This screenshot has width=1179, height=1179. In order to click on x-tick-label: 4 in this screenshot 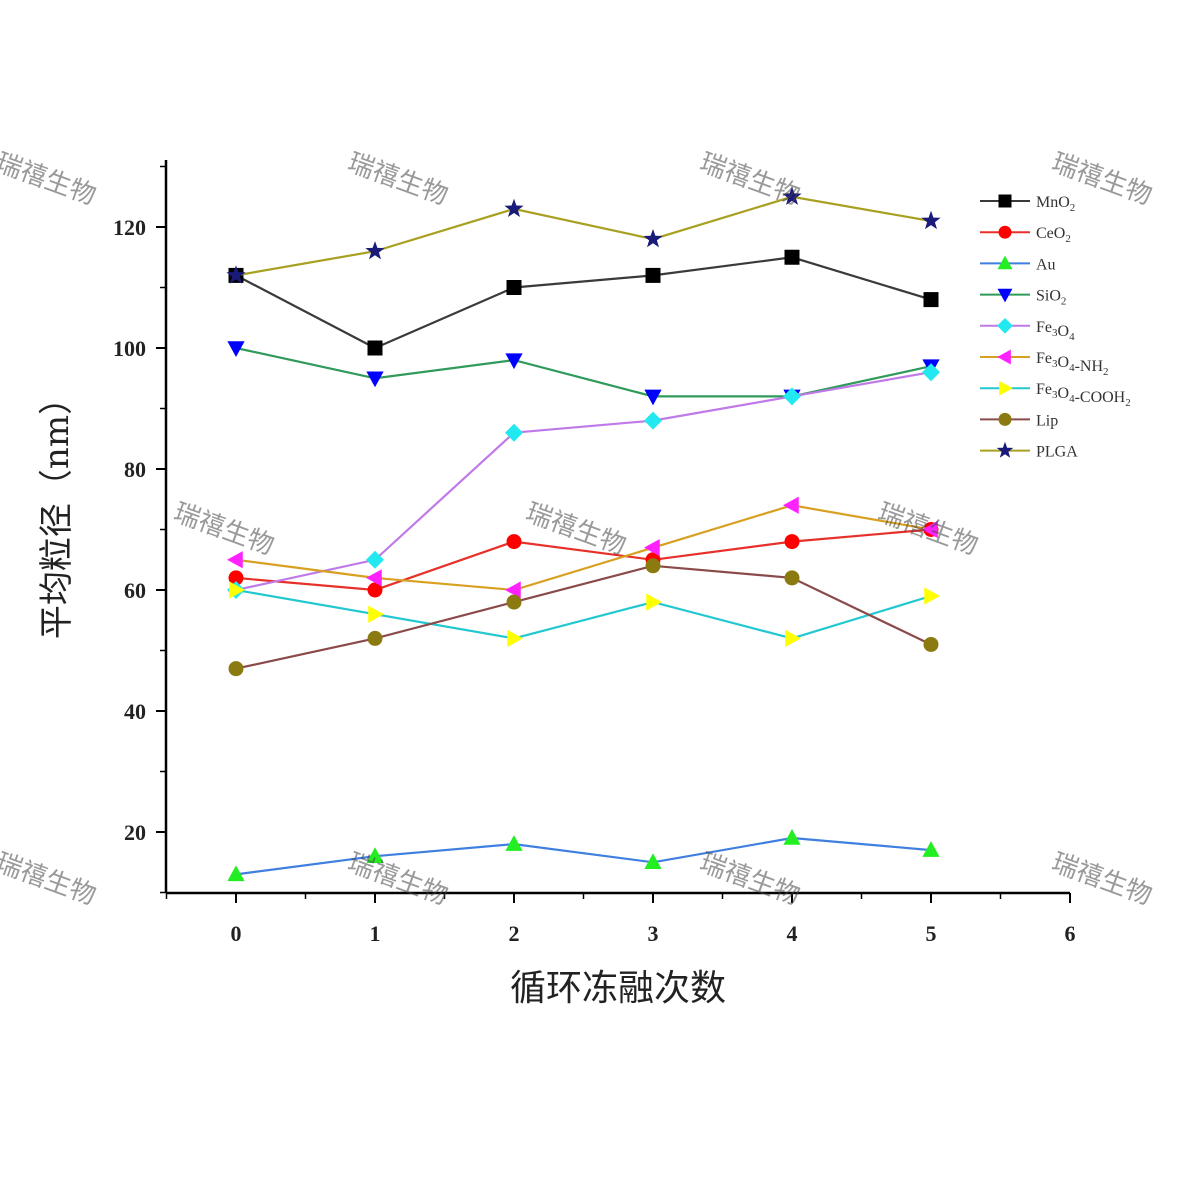, I will do `click(792, 933)`.